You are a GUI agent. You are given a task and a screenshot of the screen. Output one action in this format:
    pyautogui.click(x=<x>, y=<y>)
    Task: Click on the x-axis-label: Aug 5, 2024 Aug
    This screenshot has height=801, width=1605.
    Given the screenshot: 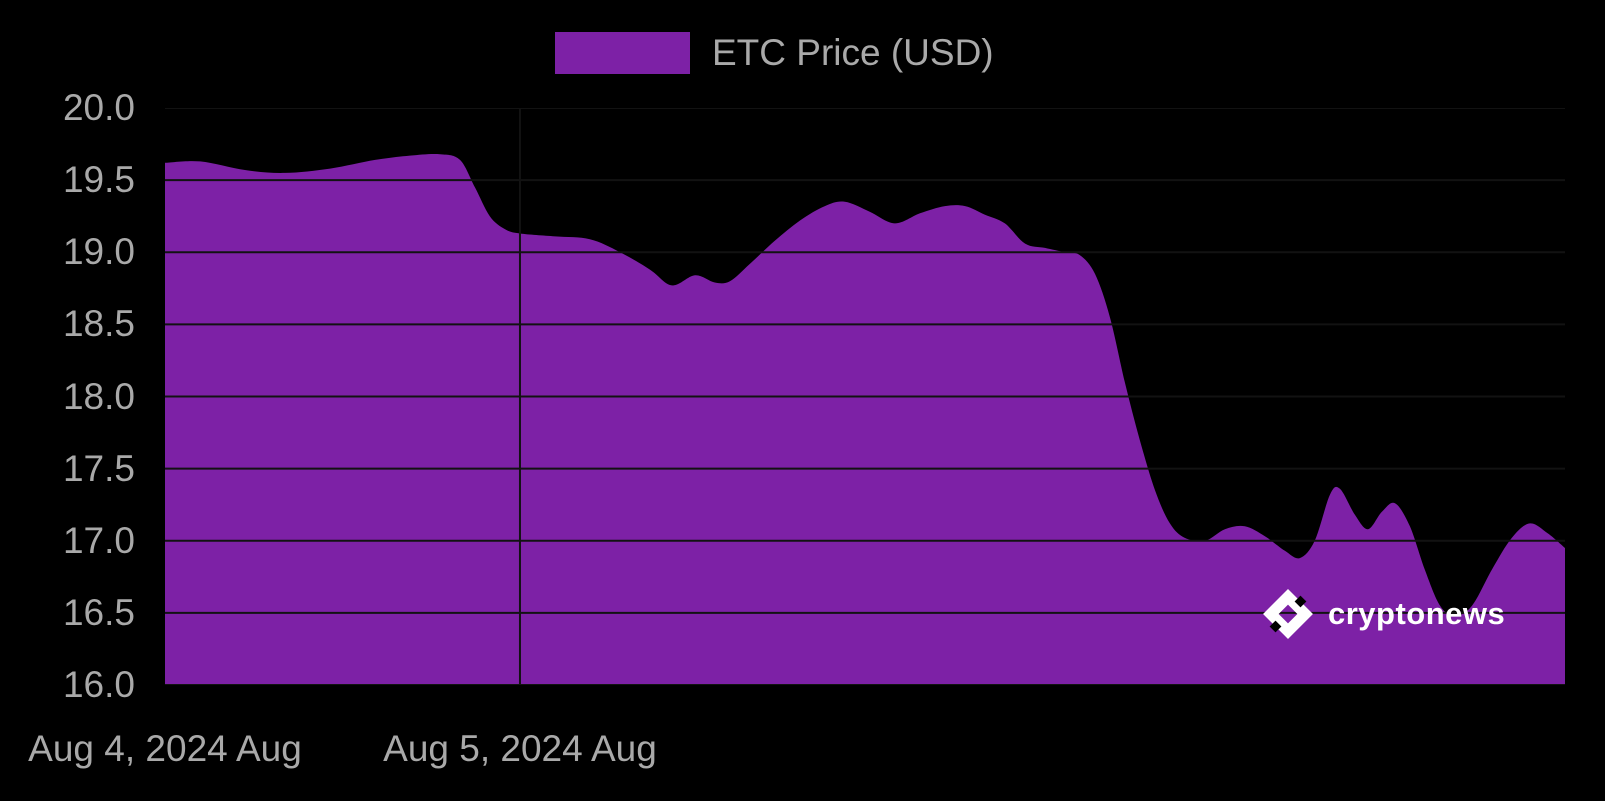 What is the action you would take?
    pyautogui.click(x=520, y=748)
    